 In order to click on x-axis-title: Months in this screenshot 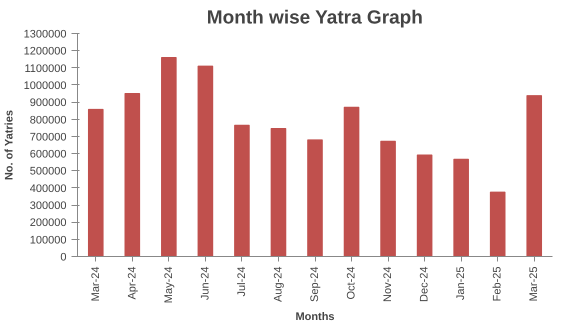, I will do `click(315, 317)`.